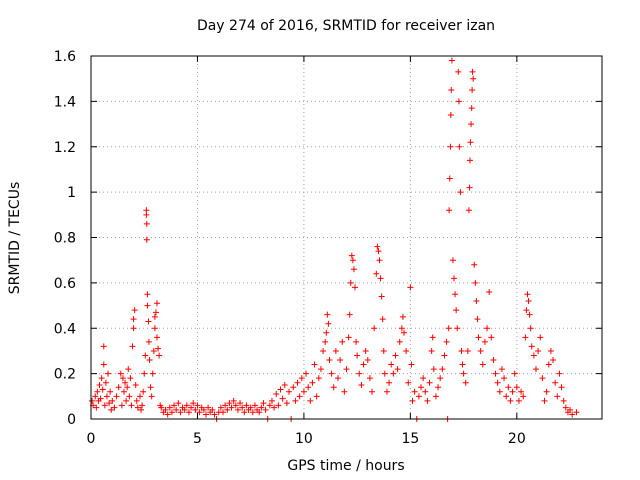 Image resolution: width=640 pixels, height=480 pixels. Describe the element at coordinates (517, 439) in the screenshot. I see `x-tick-label: 20` at that location.